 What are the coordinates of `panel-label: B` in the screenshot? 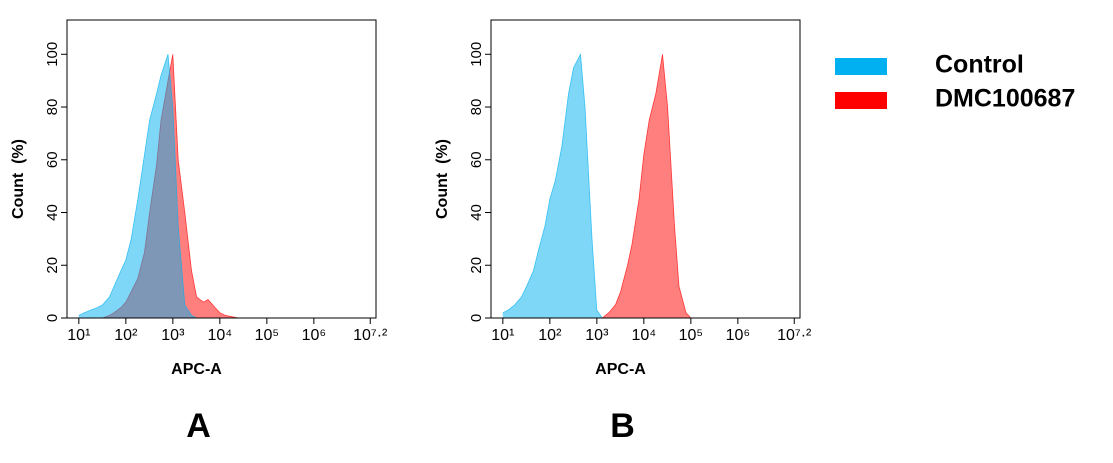 It's located at (622, 426).